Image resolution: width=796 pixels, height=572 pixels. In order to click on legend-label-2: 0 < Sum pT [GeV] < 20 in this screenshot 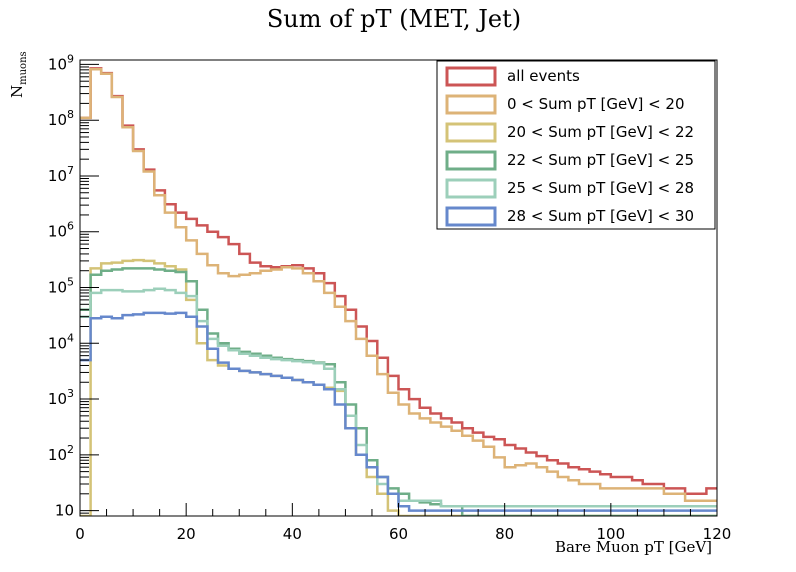, I will do `click(596, 104)`.